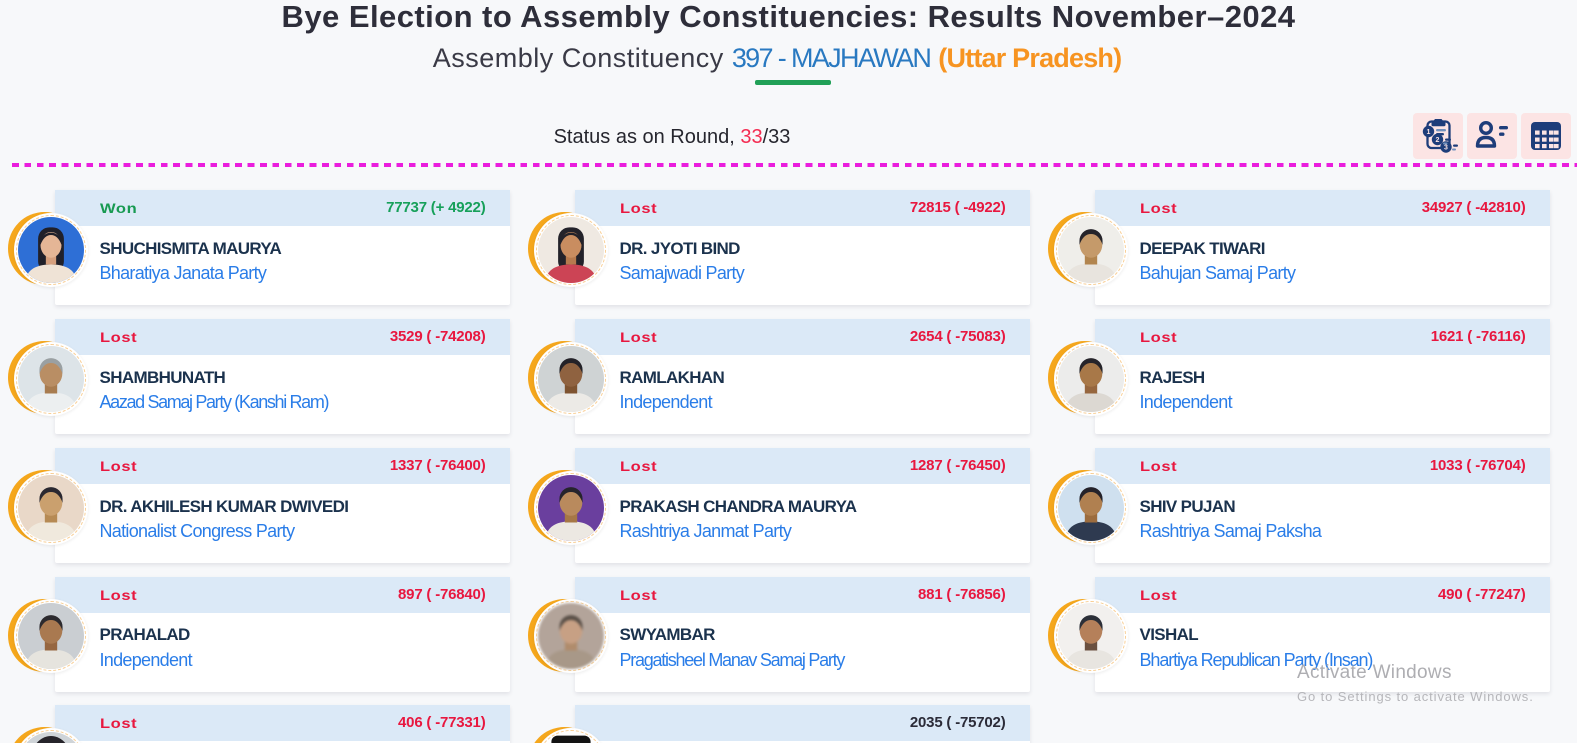  What do you see at coordinates (1446, 148) in the screenshot?
I see `svg-text: 3` at bounding box center [1446, 148].